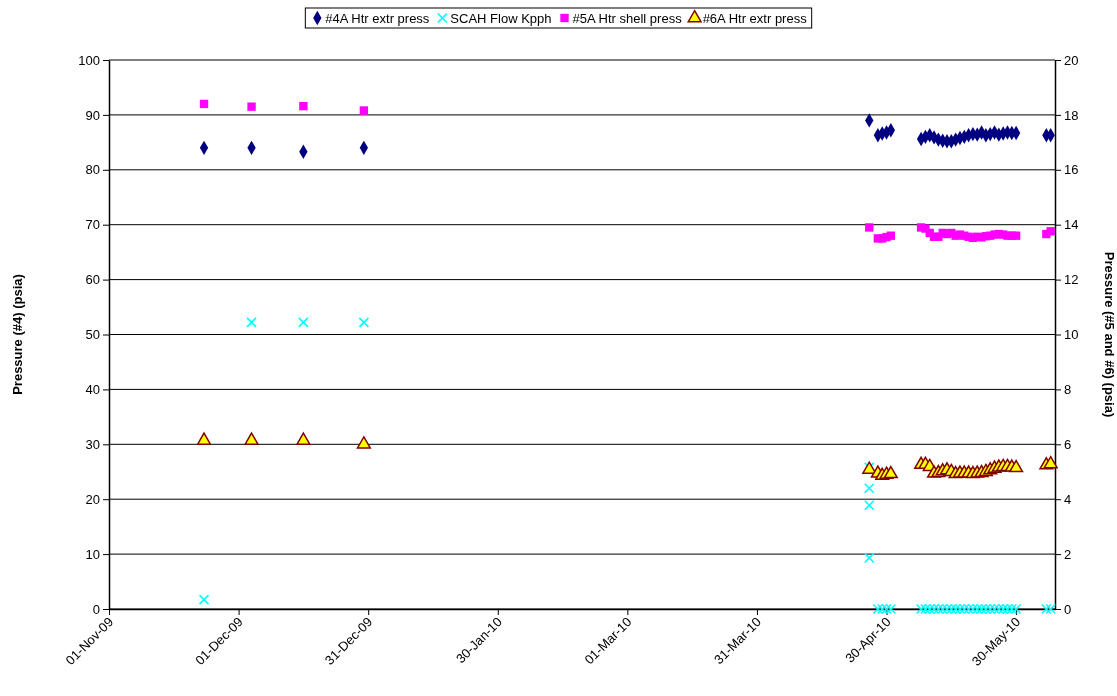 The width and height of the screenshot is (1117, 696). I want to click on legend-label: #6A Htr extr press, so click(755, 18).